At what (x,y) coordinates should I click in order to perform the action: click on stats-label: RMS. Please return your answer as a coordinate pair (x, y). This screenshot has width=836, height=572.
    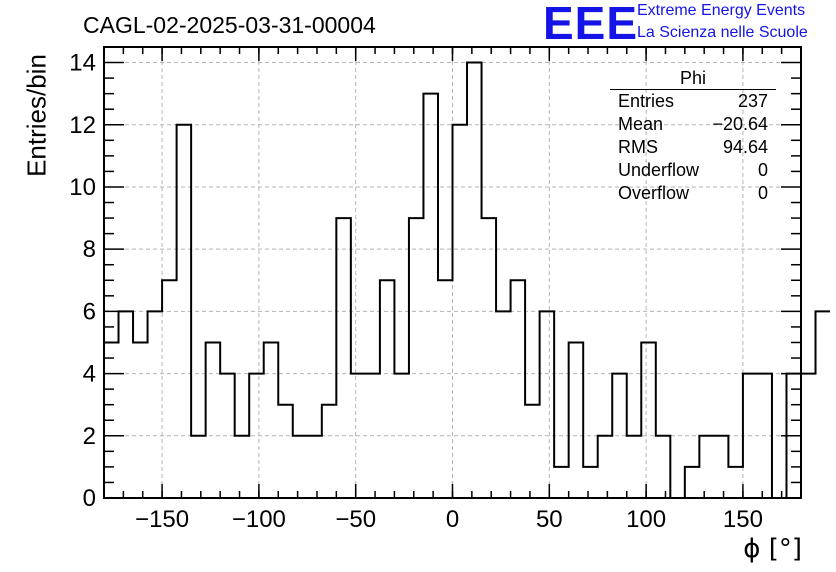
    Looking at the image, I should click on (638, 147).